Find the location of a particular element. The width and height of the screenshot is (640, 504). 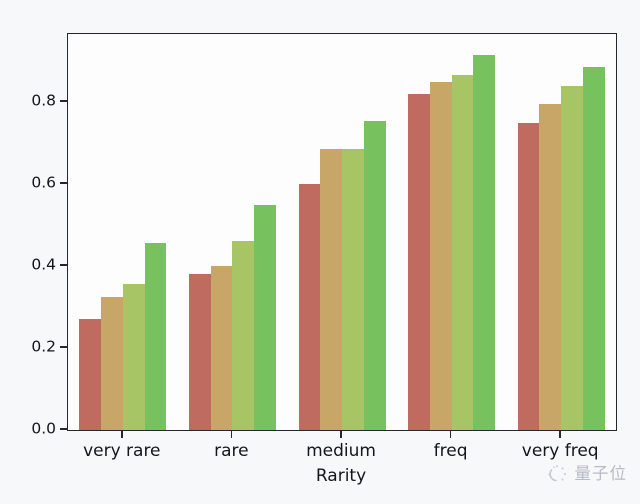

x-tick-label: medium is located at coordinates (341, 451).